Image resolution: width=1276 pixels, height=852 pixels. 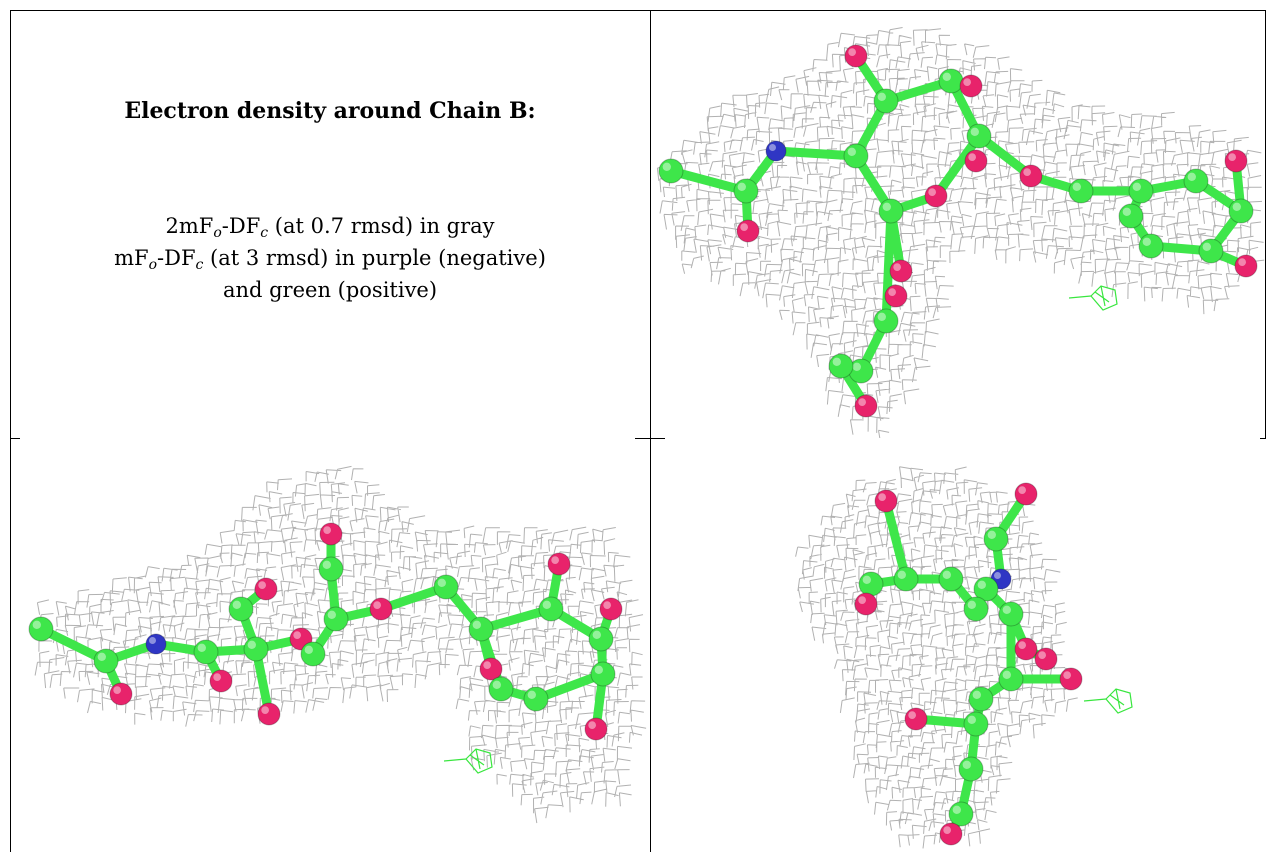 What do you see at coordinates (10, 431) in the screenshot?
I see `table-left-border` at bounding box center [10, 431].